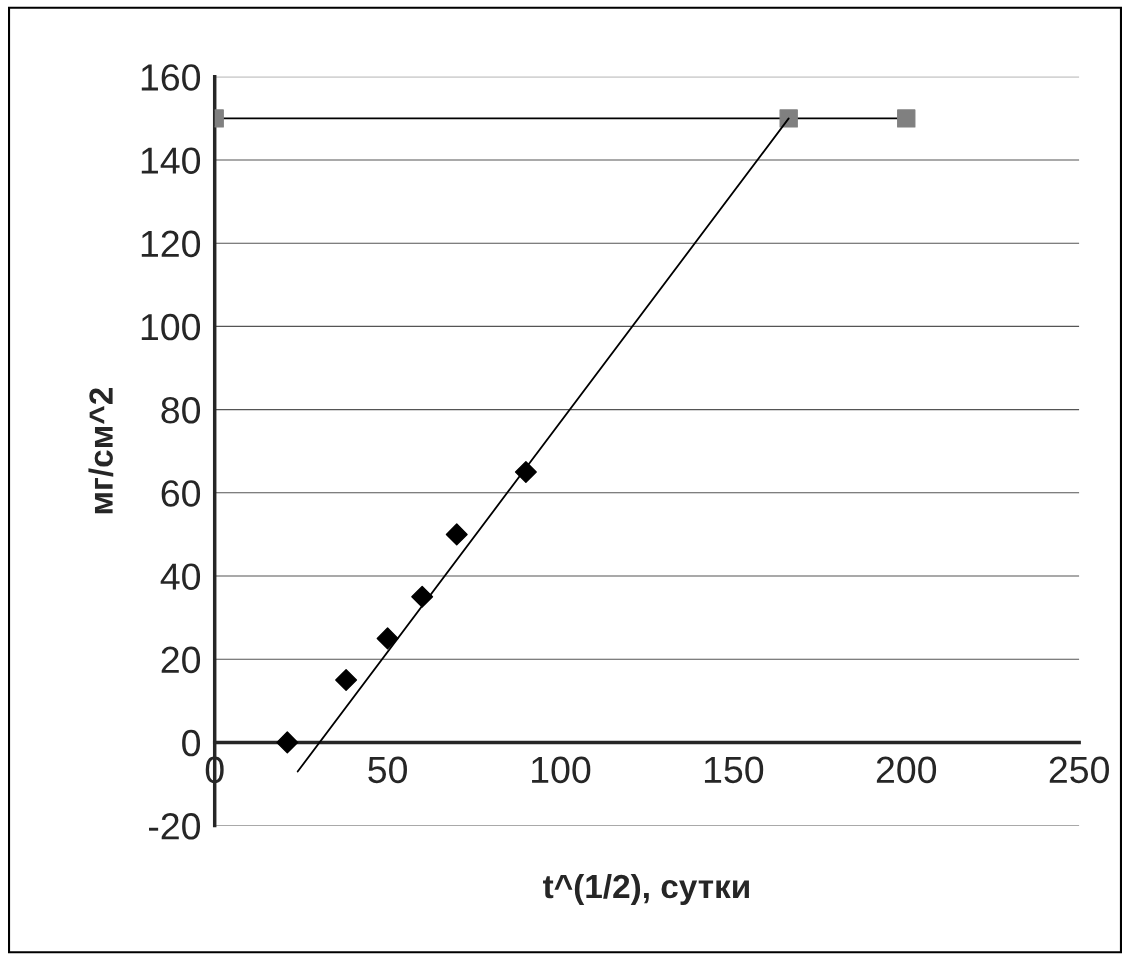  I want to click on y-tick-label: 140, so click(171, 160).